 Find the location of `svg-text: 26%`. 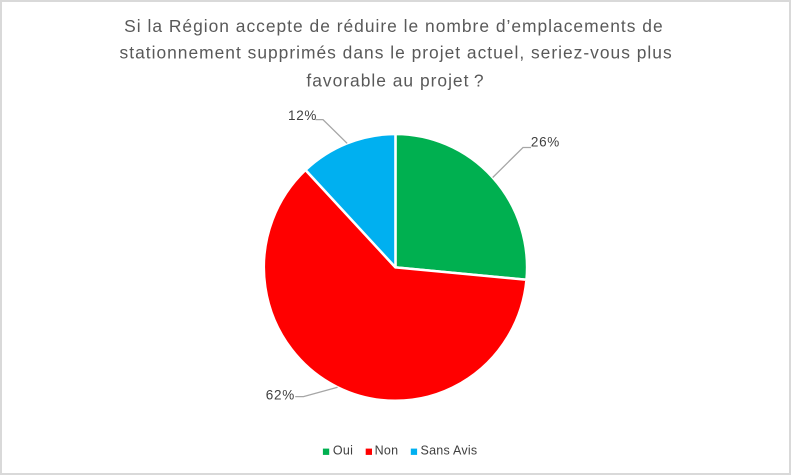

svg-text: 26% is located at coordinates (545, 141).